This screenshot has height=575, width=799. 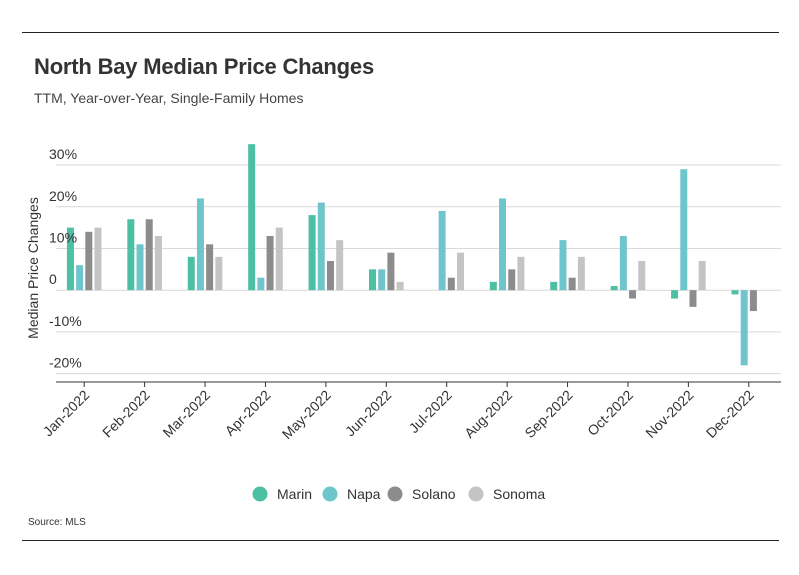 I want to click on bar-solano-jul-2022, so click(x=451, y=284).